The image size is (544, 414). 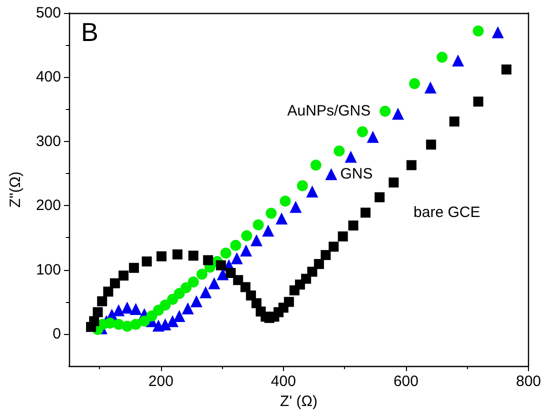 I want to click on x-tick-label: 800, so click(x=528, y=381).